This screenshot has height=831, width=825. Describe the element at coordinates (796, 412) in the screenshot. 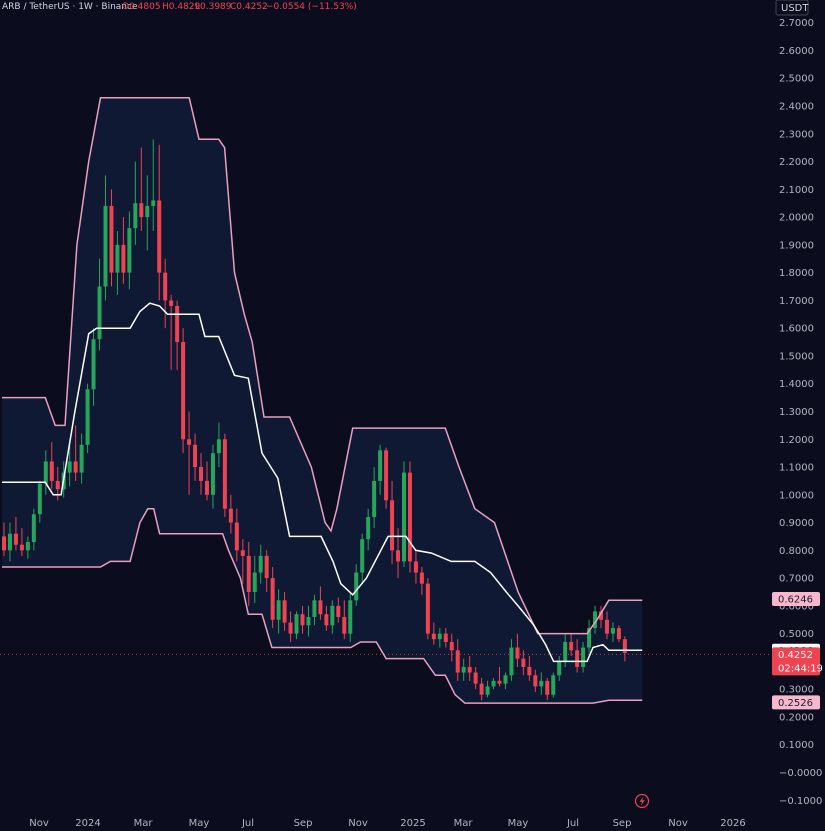

I see `y-tick-label: 1.3000` at that location.